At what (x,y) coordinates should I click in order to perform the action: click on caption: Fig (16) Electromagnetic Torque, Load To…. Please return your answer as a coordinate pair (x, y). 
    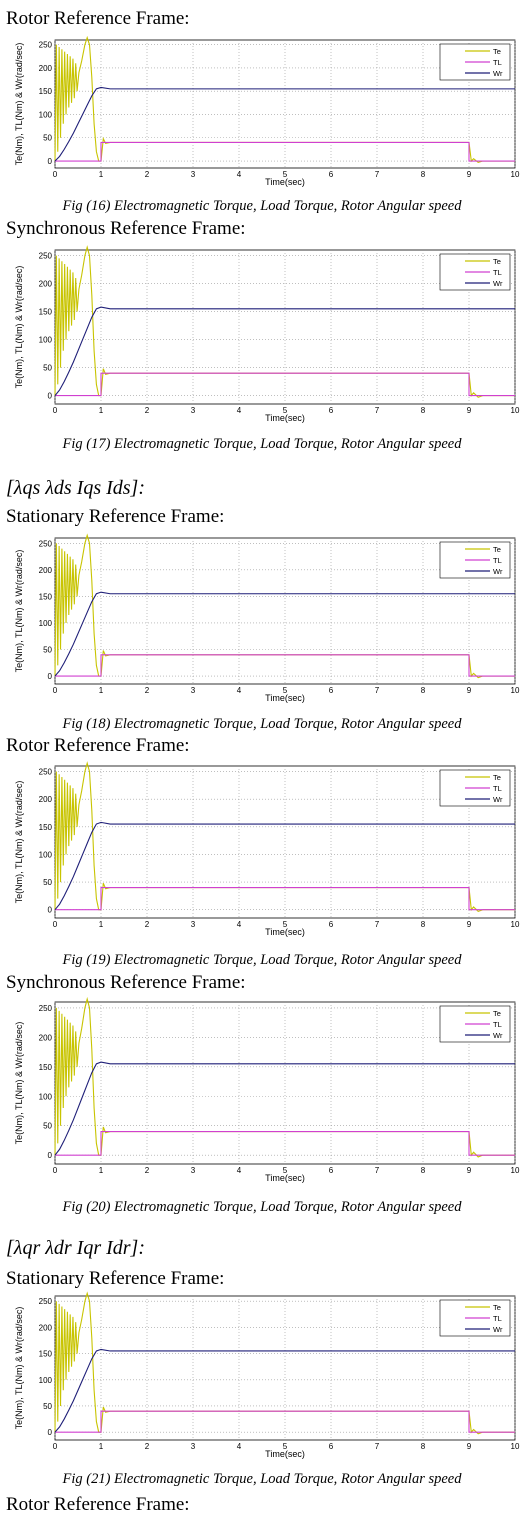
    Looking at the image, I should click on (261, 206).